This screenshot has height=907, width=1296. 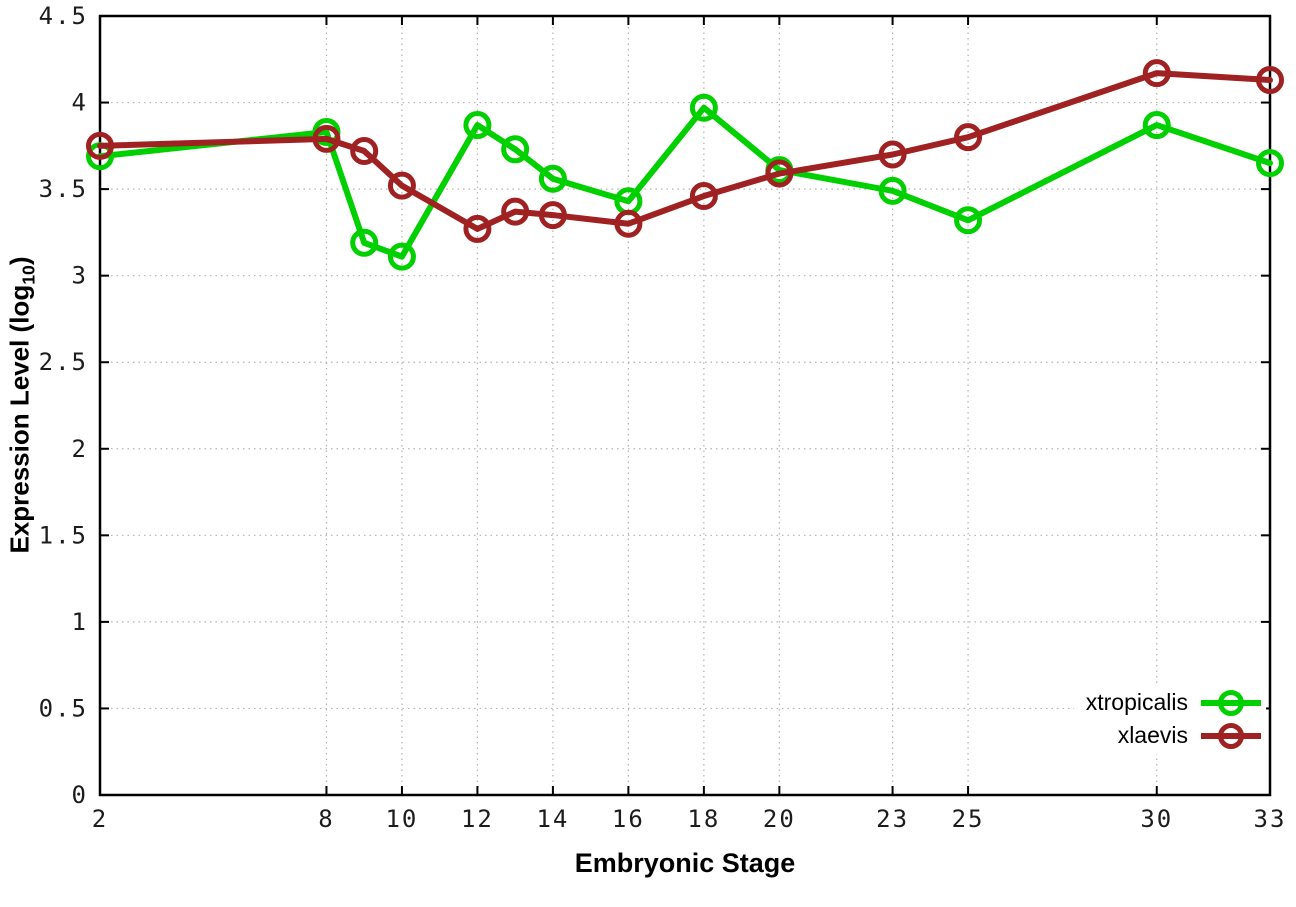 What do you see at coordinates (326, 819) in the screenshot?
I see `x-tick-label: 8` at bounding box center [326, 819].